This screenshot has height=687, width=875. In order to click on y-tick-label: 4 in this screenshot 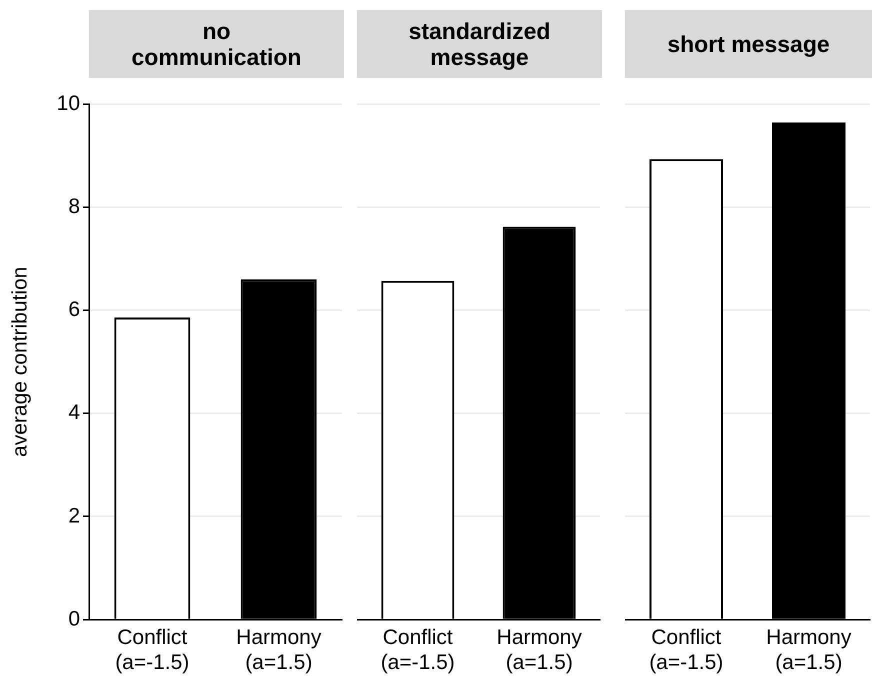, I will do `click(74, 412)`.